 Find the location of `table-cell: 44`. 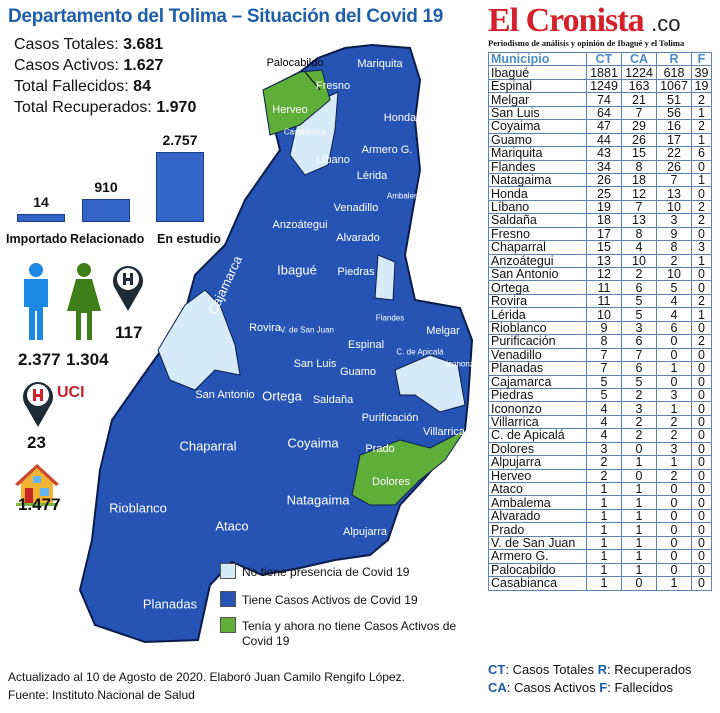

table-cell: 44 is located at coordinates (604, 140).